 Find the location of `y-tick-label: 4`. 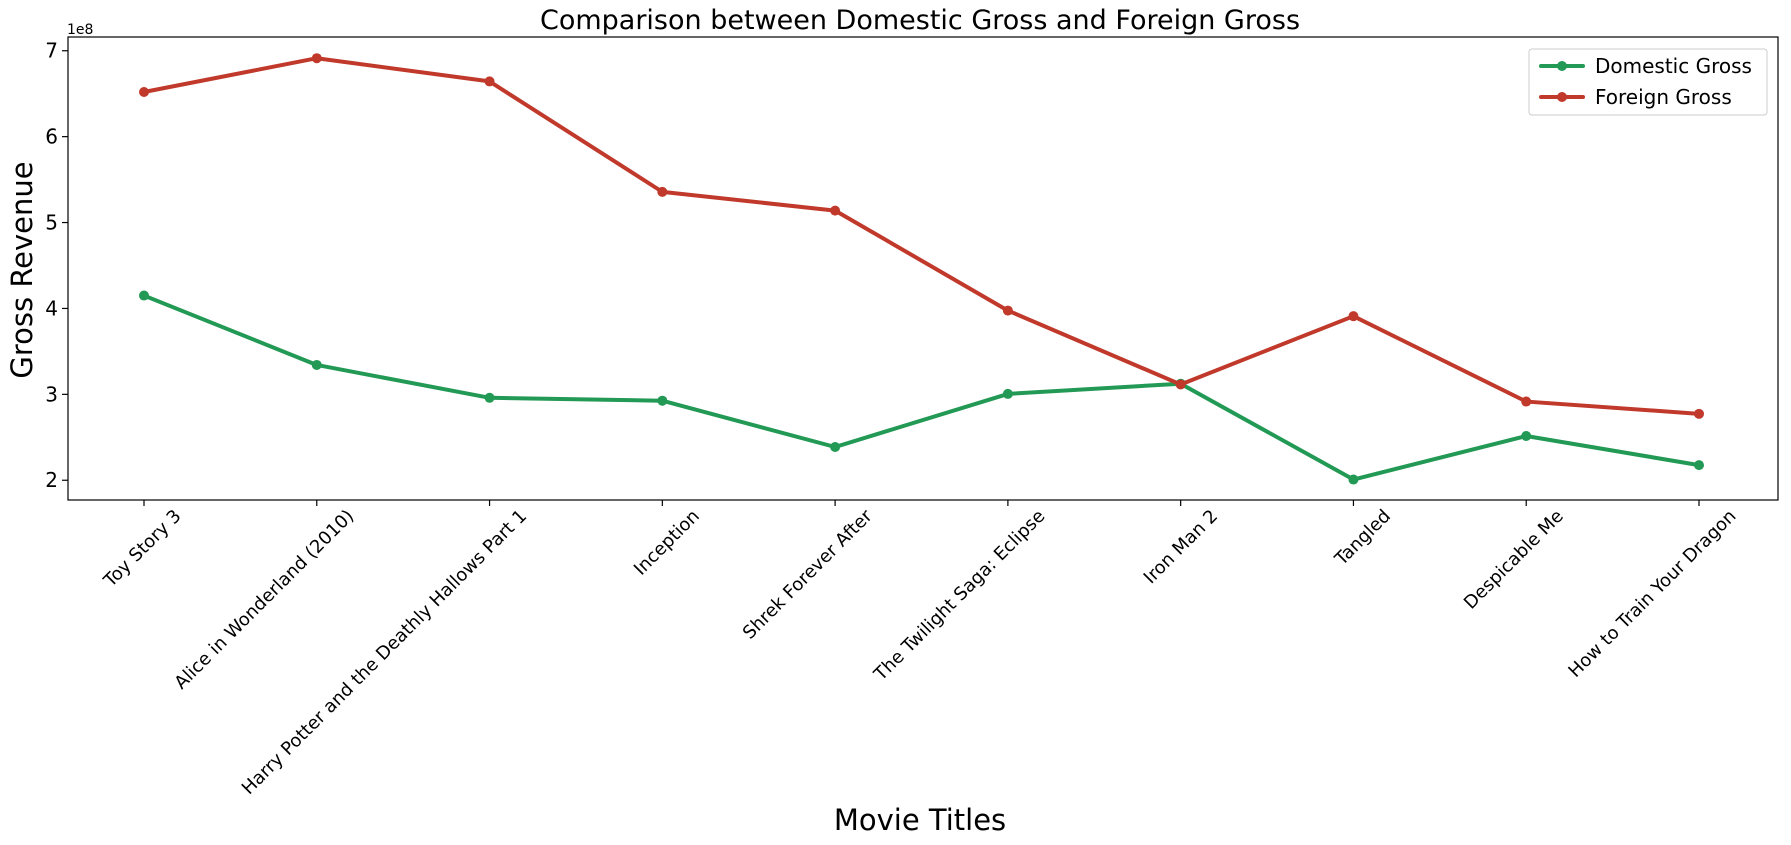

y-tick-label: 4 is located at coordinates (51, 308).